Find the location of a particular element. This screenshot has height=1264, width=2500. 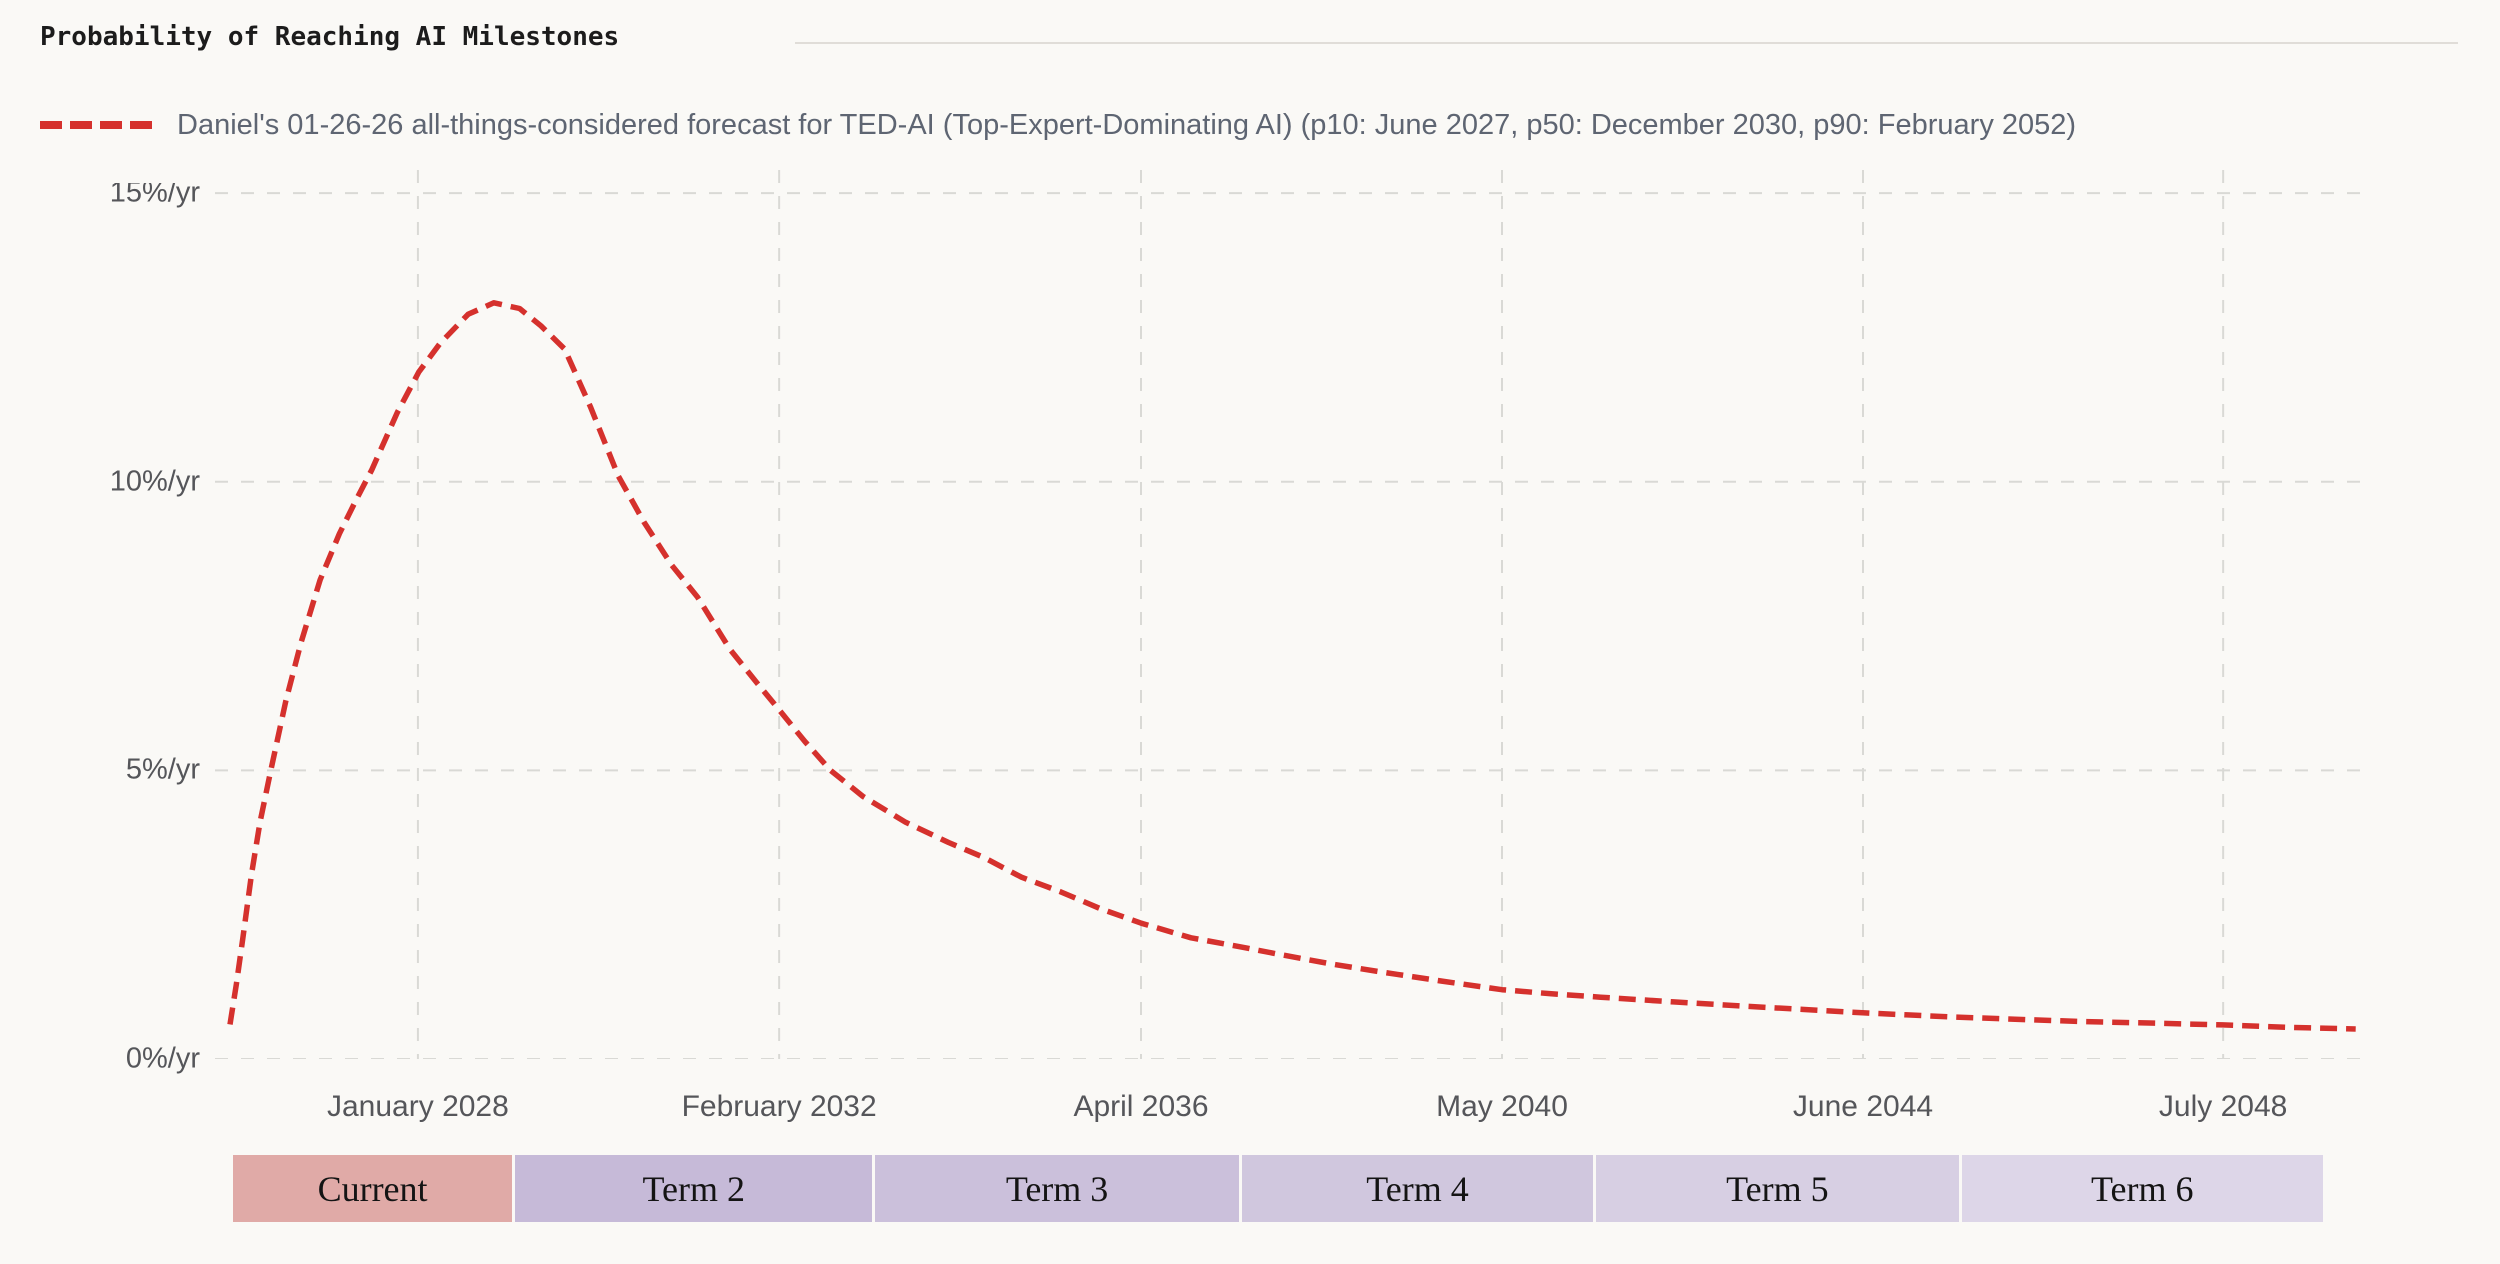

x-tick-label: May 2040 is located at coordinates (1502, 1106).